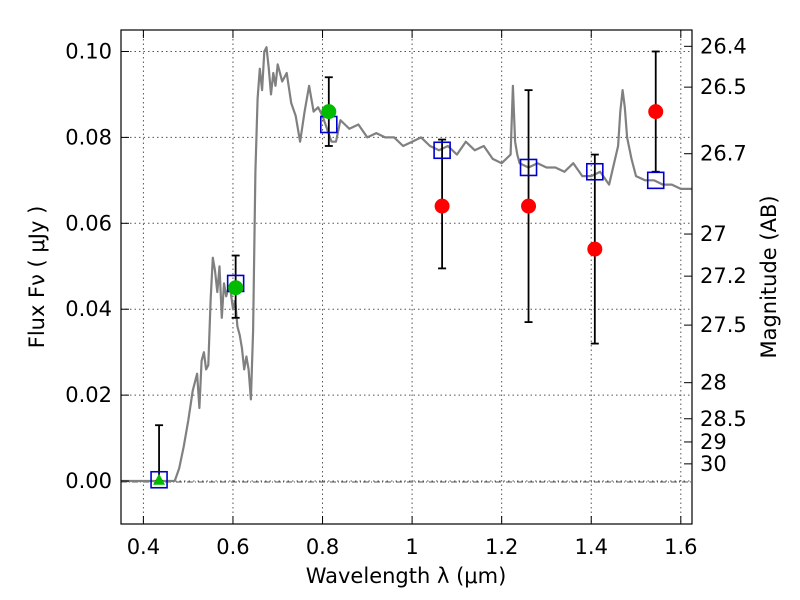  I want to click on x-tick-label: 1.2, so click(501, 547).